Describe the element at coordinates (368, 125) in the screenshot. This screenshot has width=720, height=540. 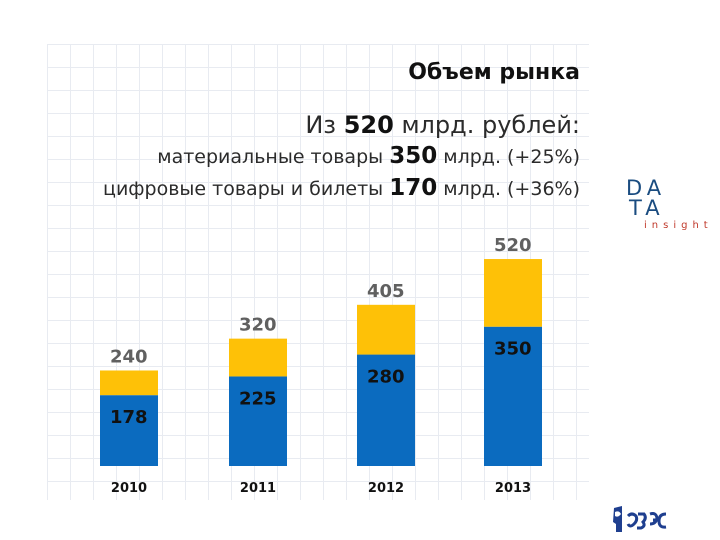
I see `summary-total-value: 520` at that location.